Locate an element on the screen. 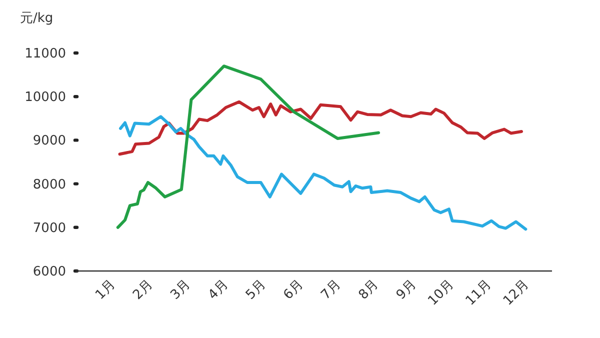  x-tick-label: 12月 is located at coordinates (516, 293).